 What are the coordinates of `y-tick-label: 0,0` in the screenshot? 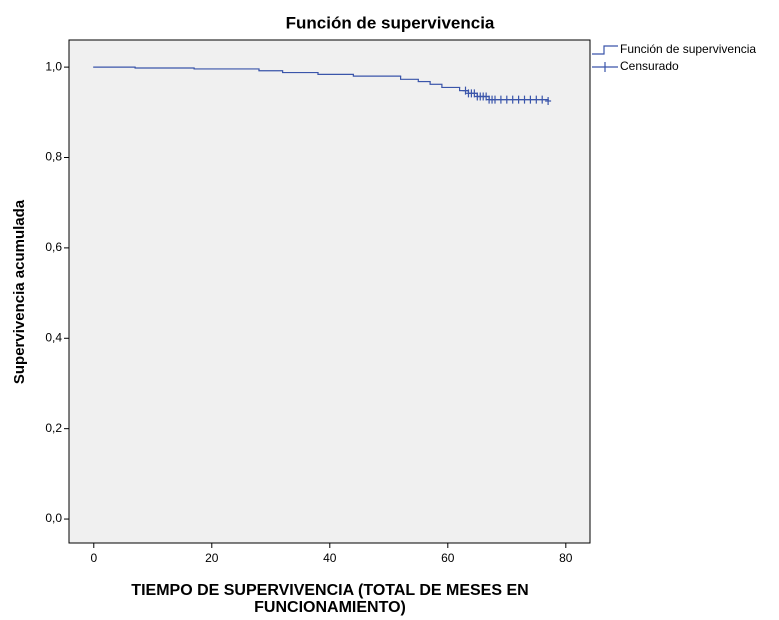 It's located at (53, 518).